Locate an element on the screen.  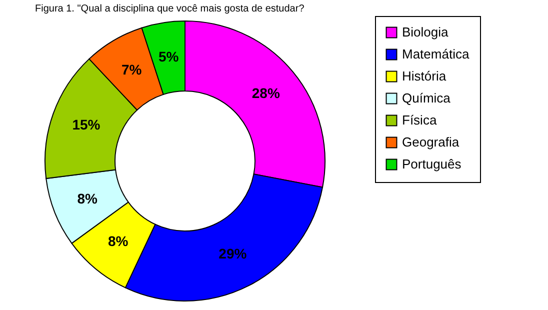
data-label: 29% is located at coordinates (233, 254).